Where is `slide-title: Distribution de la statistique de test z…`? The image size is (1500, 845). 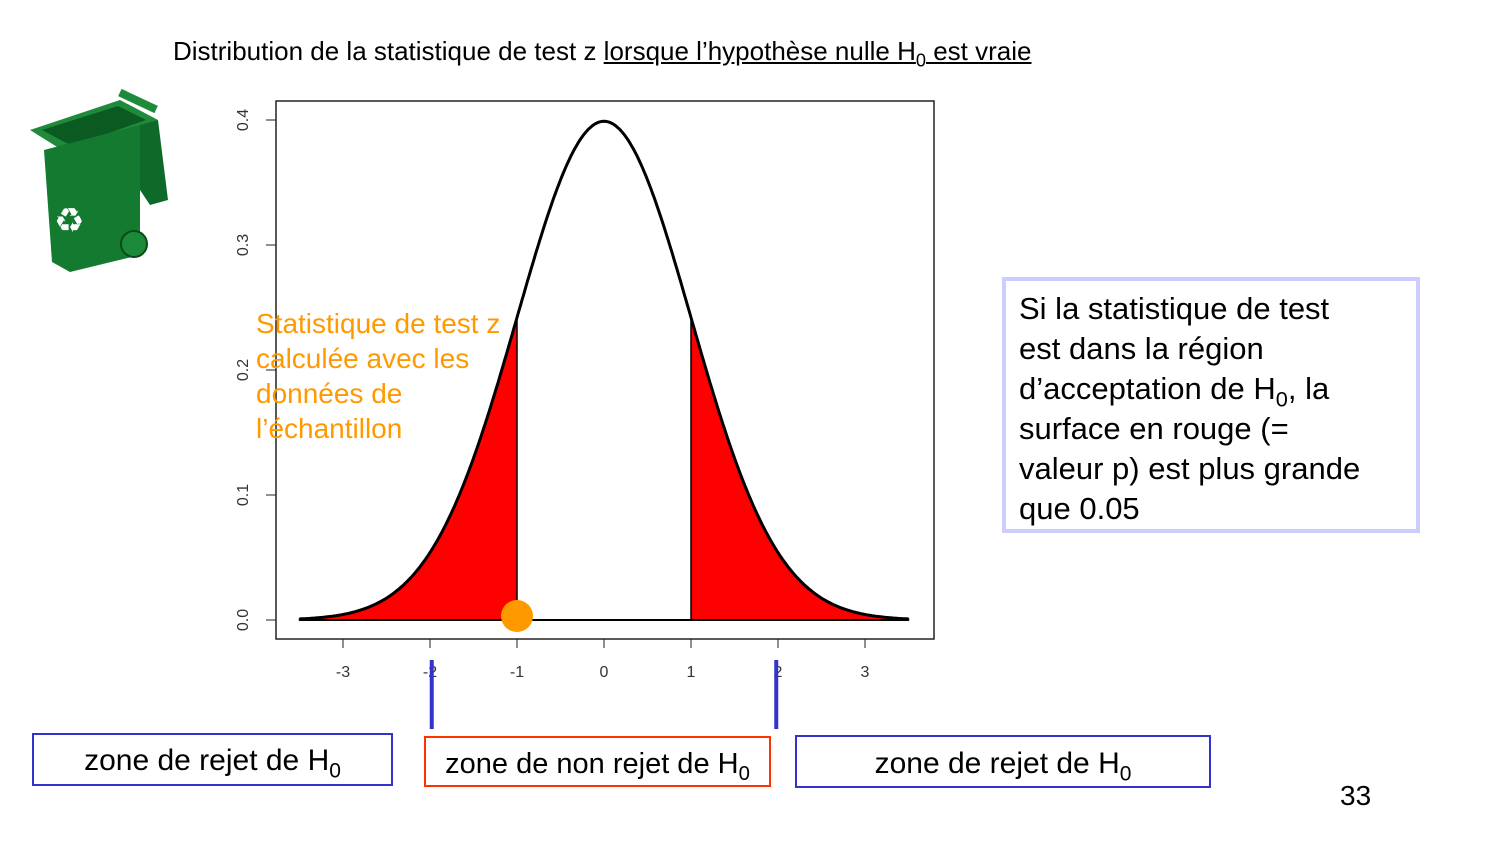
slide-title: Distribution de la statistique de test z… is located at coordinates (602, 53).